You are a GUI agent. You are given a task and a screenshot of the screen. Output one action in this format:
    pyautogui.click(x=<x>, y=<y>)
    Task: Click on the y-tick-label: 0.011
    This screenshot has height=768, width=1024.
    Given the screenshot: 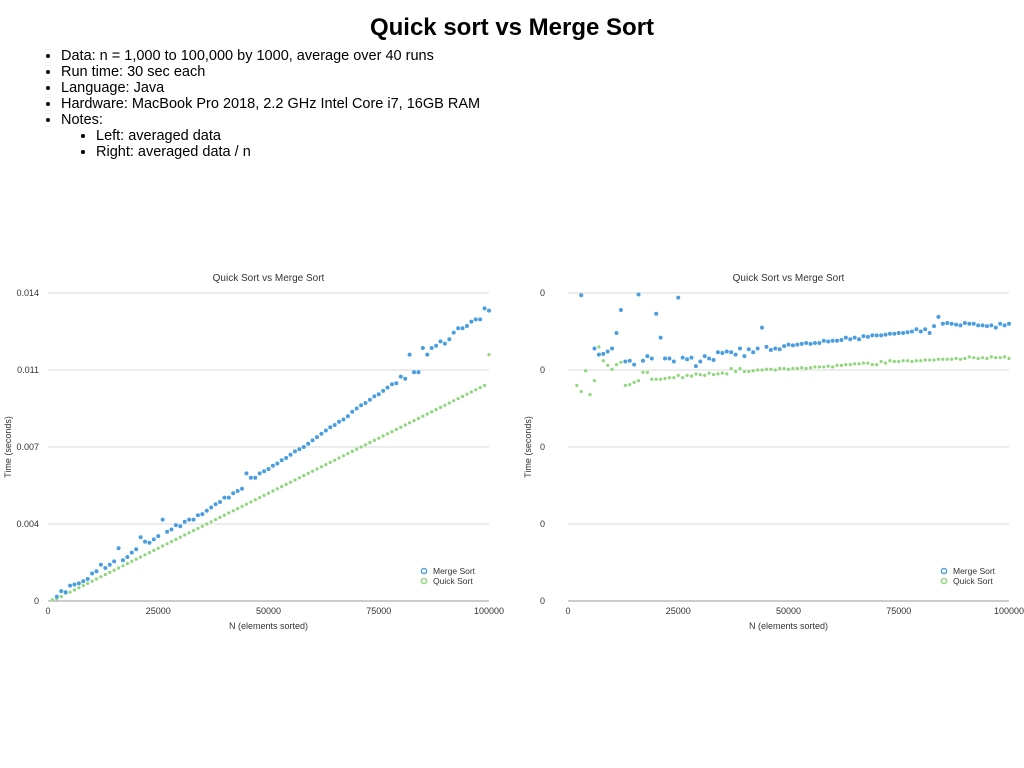 What is the action you would take?
    pyautogui.click(x=28, y=370)
    